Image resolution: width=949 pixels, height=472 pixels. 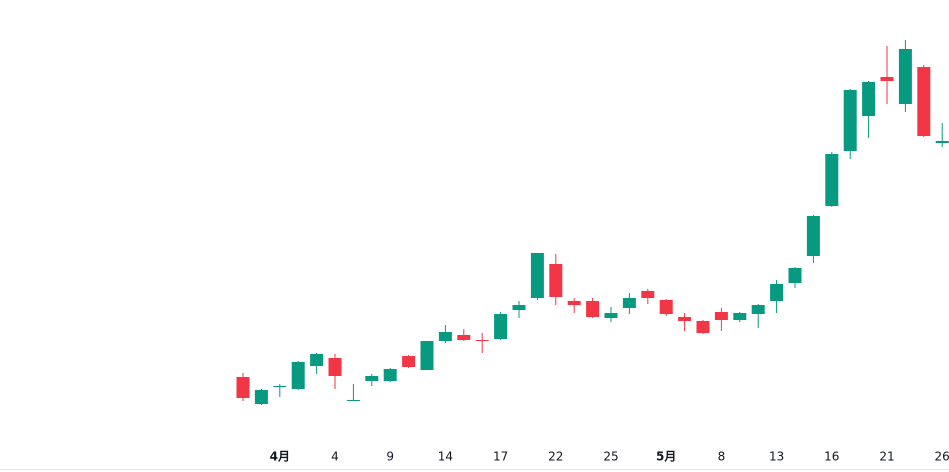 I want to click on x-tick-label: 5月, so click(x=666, y=457).